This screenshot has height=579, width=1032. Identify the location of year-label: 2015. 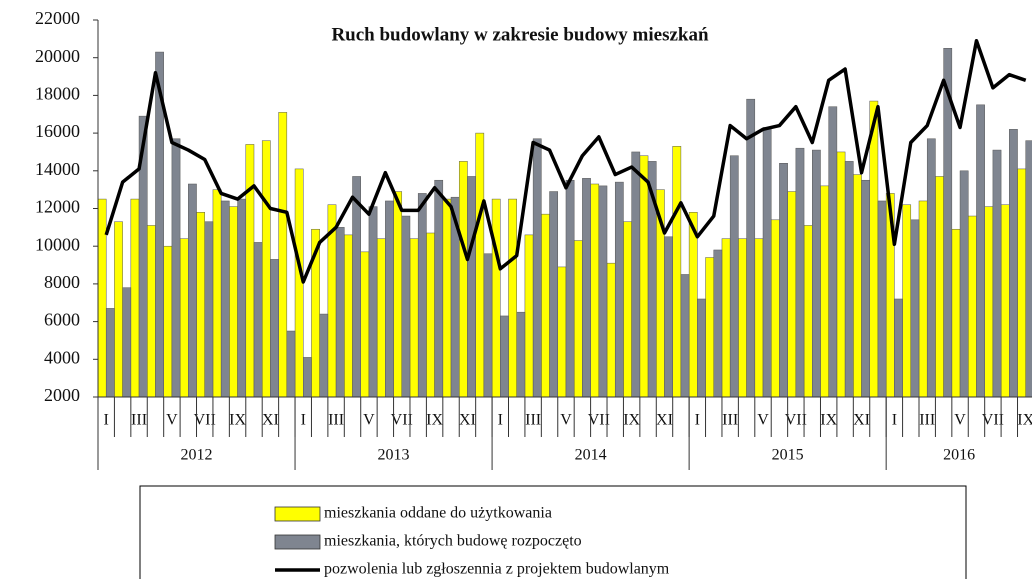
(788, 455).